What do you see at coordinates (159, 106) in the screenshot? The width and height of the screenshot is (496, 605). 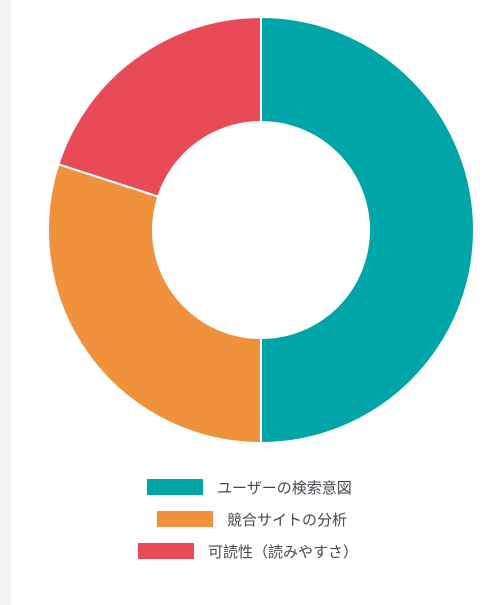 I see `slice-readability` at bounding box center [159, 106].